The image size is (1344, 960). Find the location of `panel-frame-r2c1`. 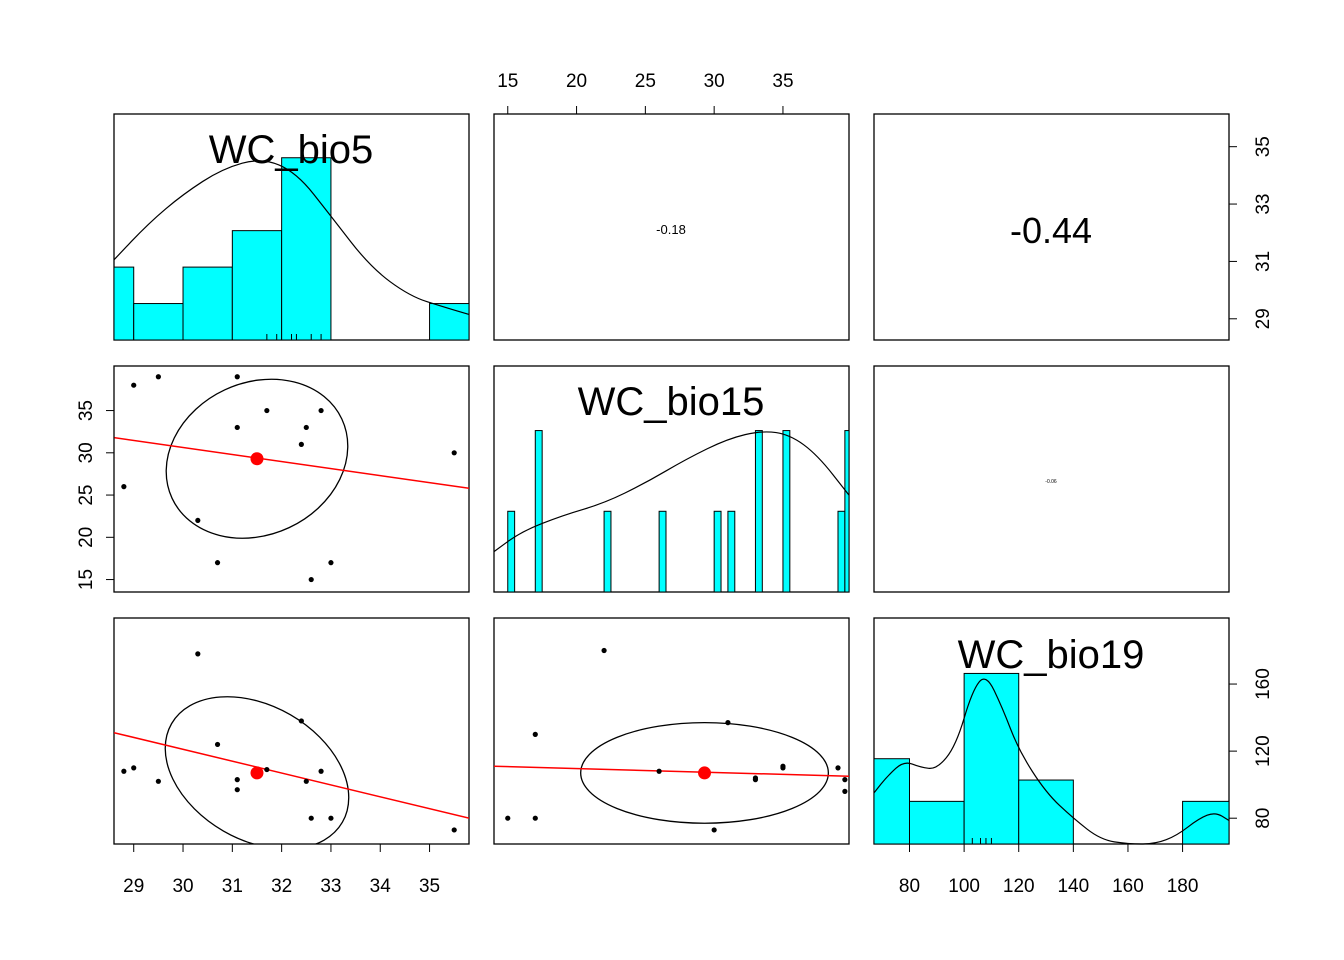

panel-frame-r2c1 is located at coordinates (671, 731).